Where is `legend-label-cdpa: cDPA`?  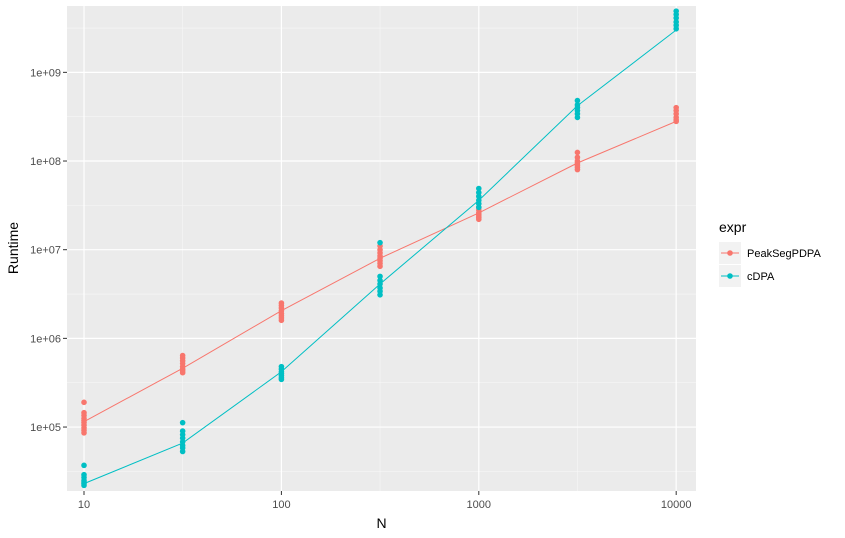 legend-label-cdpa: cDPA is located at coordinates (761, 277).